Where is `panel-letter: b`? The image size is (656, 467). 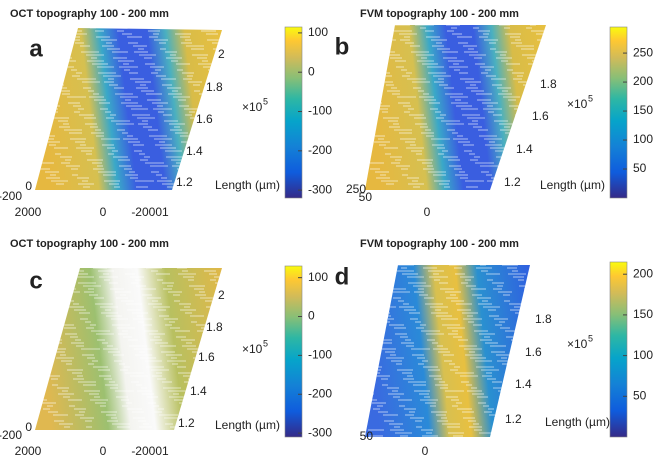
panel-letter: b is located at coordinates (342, 46).